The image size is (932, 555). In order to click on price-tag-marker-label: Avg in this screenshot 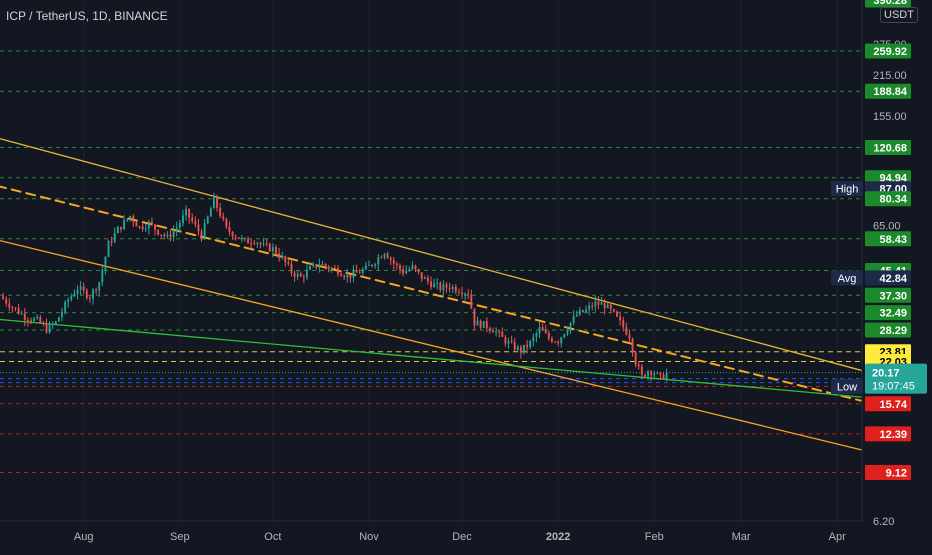, I will do `click(847, 279)`.